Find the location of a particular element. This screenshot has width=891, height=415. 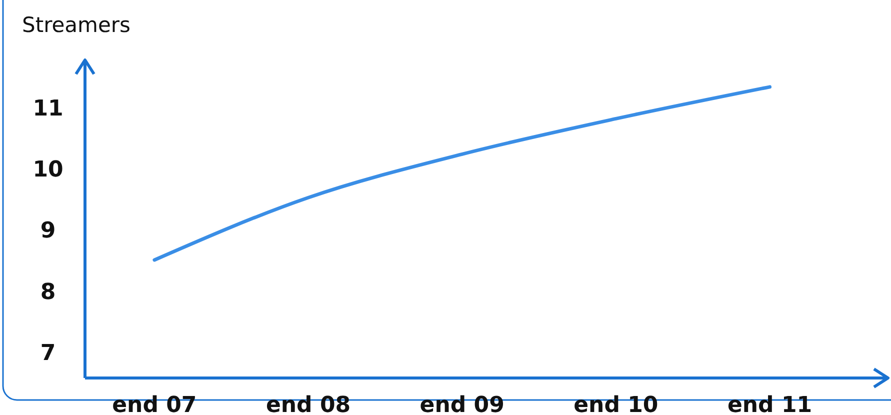

y-tick-label: 10 is located at coordinates (48, 170).